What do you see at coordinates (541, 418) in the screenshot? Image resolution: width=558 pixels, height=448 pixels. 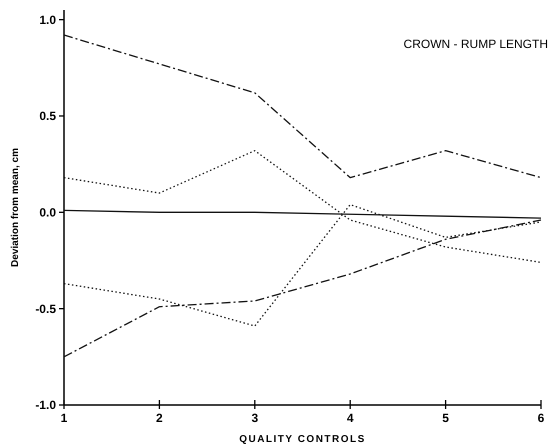 I see `x-tick-label: 6` at bounding box center [541, 418].